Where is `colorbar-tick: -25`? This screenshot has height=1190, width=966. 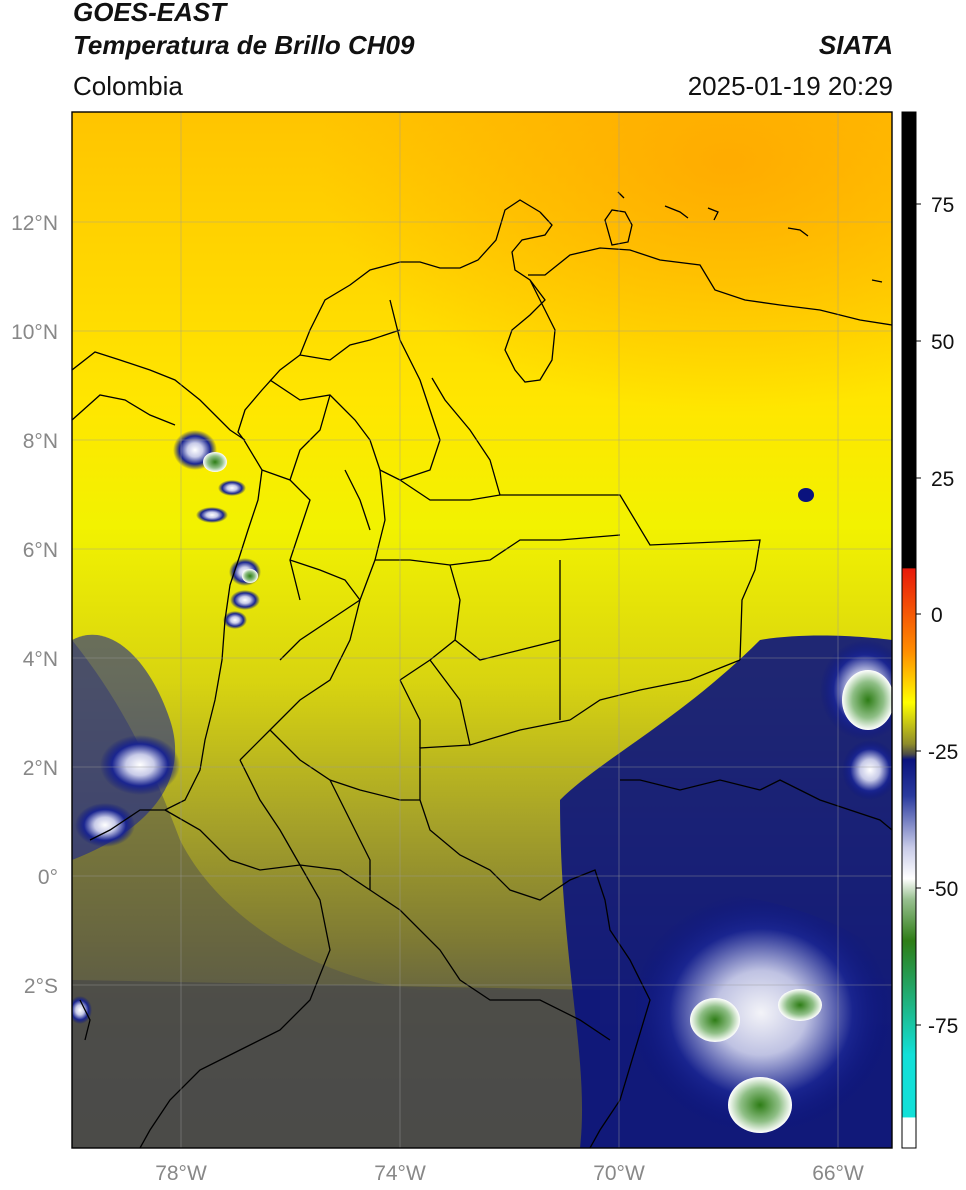 colorbar-tick: -25 is located at coordinates (943, 752).